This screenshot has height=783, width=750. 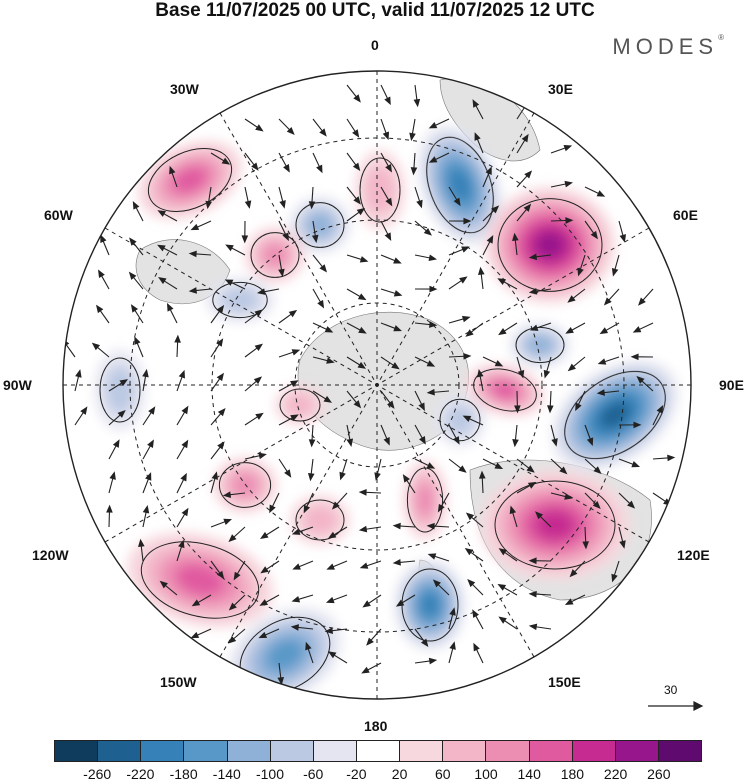 What do you see at coordinates (184, 89) in the screenshot?
I see `lon-label-30w: 30W` at bounding box center [184, 89].